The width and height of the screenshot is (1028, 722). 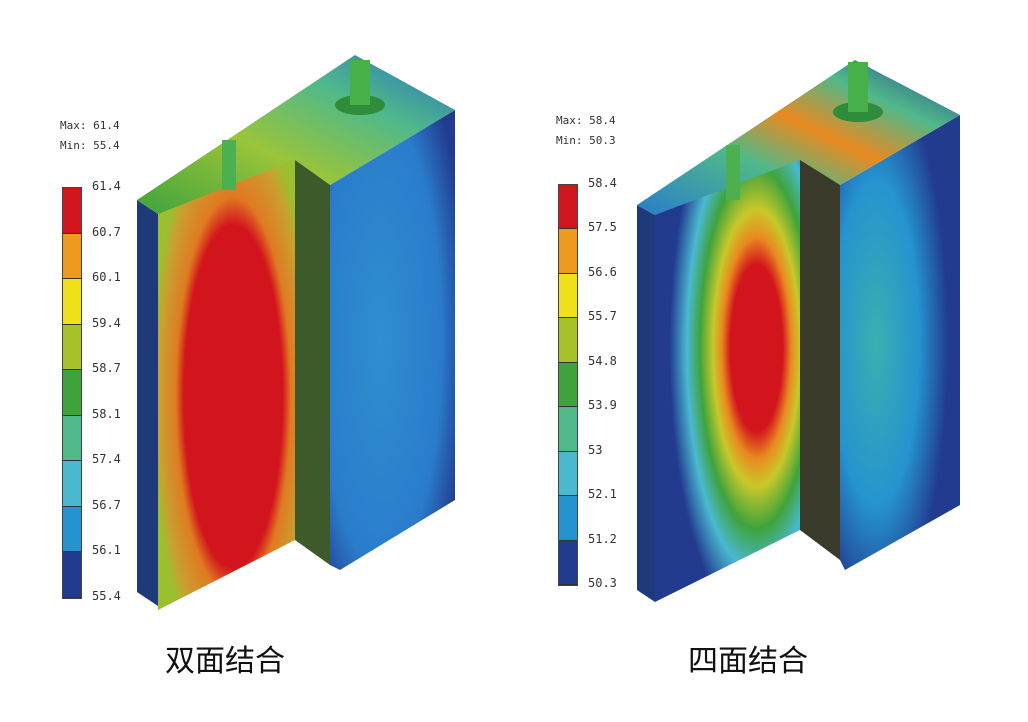 I want to click on legend-tick-label: 58.4, so click(x=602, y=183).